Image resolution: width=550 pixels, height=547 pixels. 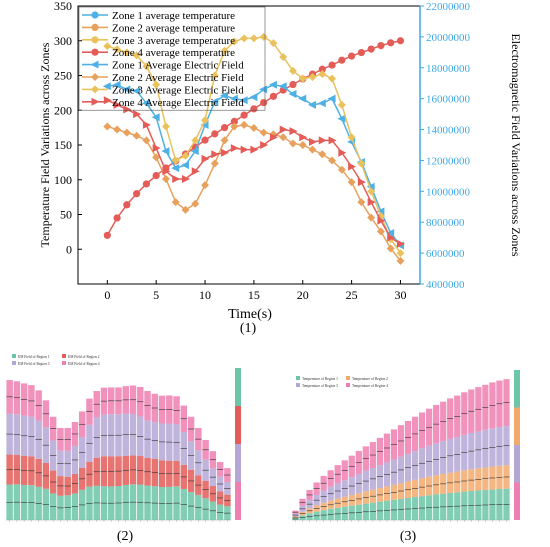 I want to click on y-tick-label: 350, so click(x=63, y=6).